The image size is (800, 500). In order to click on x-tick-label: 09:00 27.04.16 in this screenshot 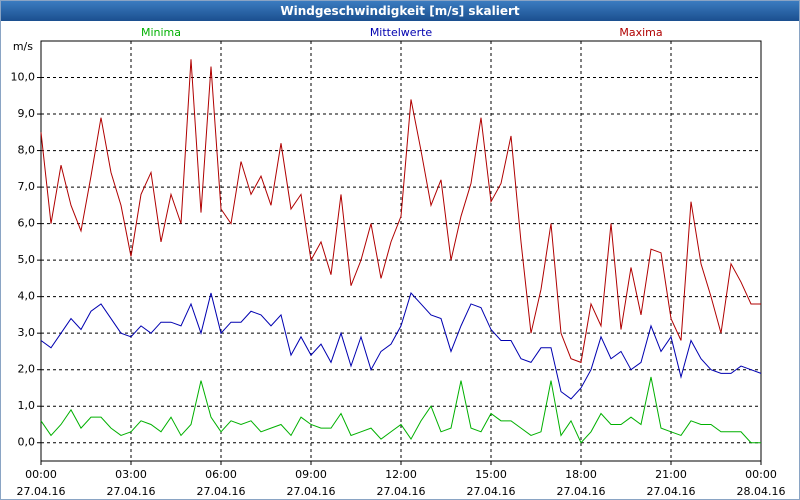, I will do `click(311, 483)`.